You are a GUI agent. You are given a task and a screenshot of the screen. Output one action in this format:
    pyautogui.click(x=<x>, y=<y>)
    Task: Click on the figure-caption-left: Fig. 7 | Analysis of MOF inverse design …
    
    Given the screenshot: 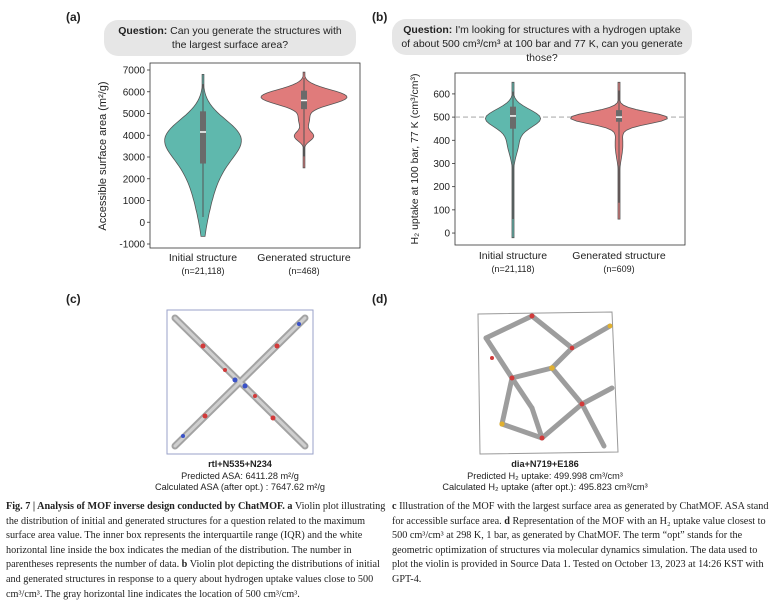 What is the action you would take?
    pyautogui.click(x=197, y=554)
    